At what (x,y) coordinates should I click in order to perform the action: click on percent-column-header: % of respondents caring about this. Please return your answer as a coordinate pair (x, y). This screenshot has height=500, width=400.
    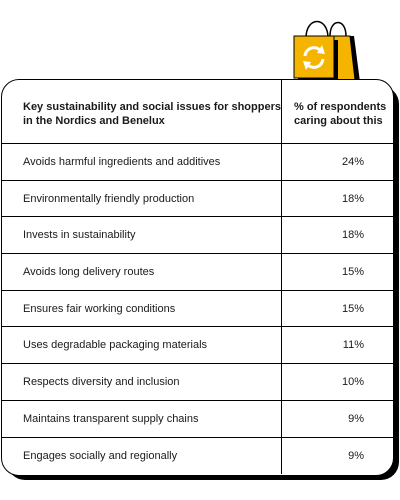
    Looking at the image, I should click on (340, 113).